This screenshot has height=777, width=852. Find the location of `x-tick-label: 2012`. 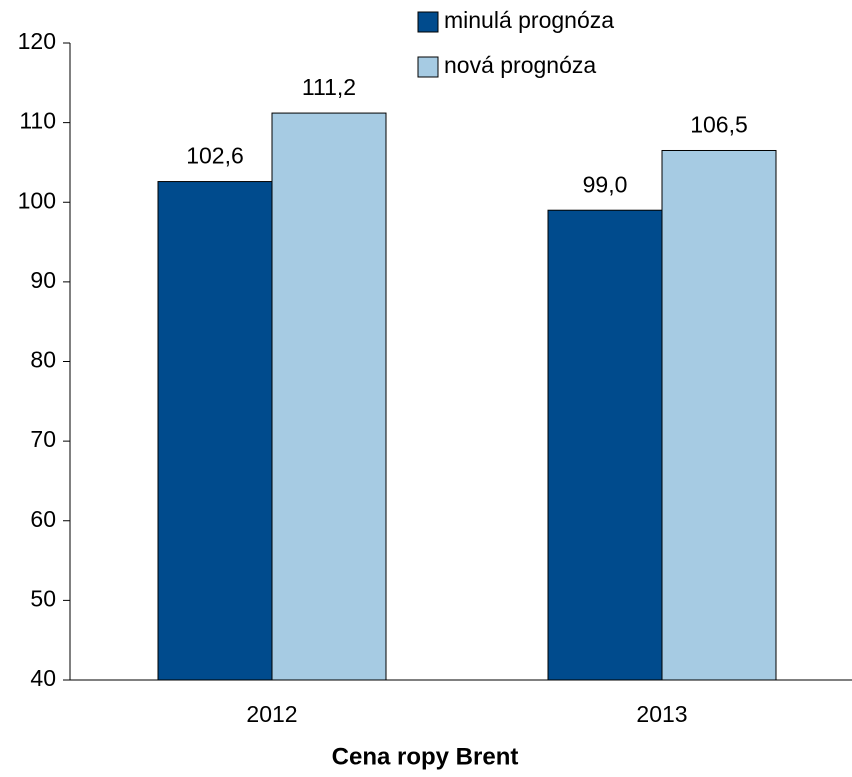

x-tick-label: 2012 is located at coordinates (271, 714).